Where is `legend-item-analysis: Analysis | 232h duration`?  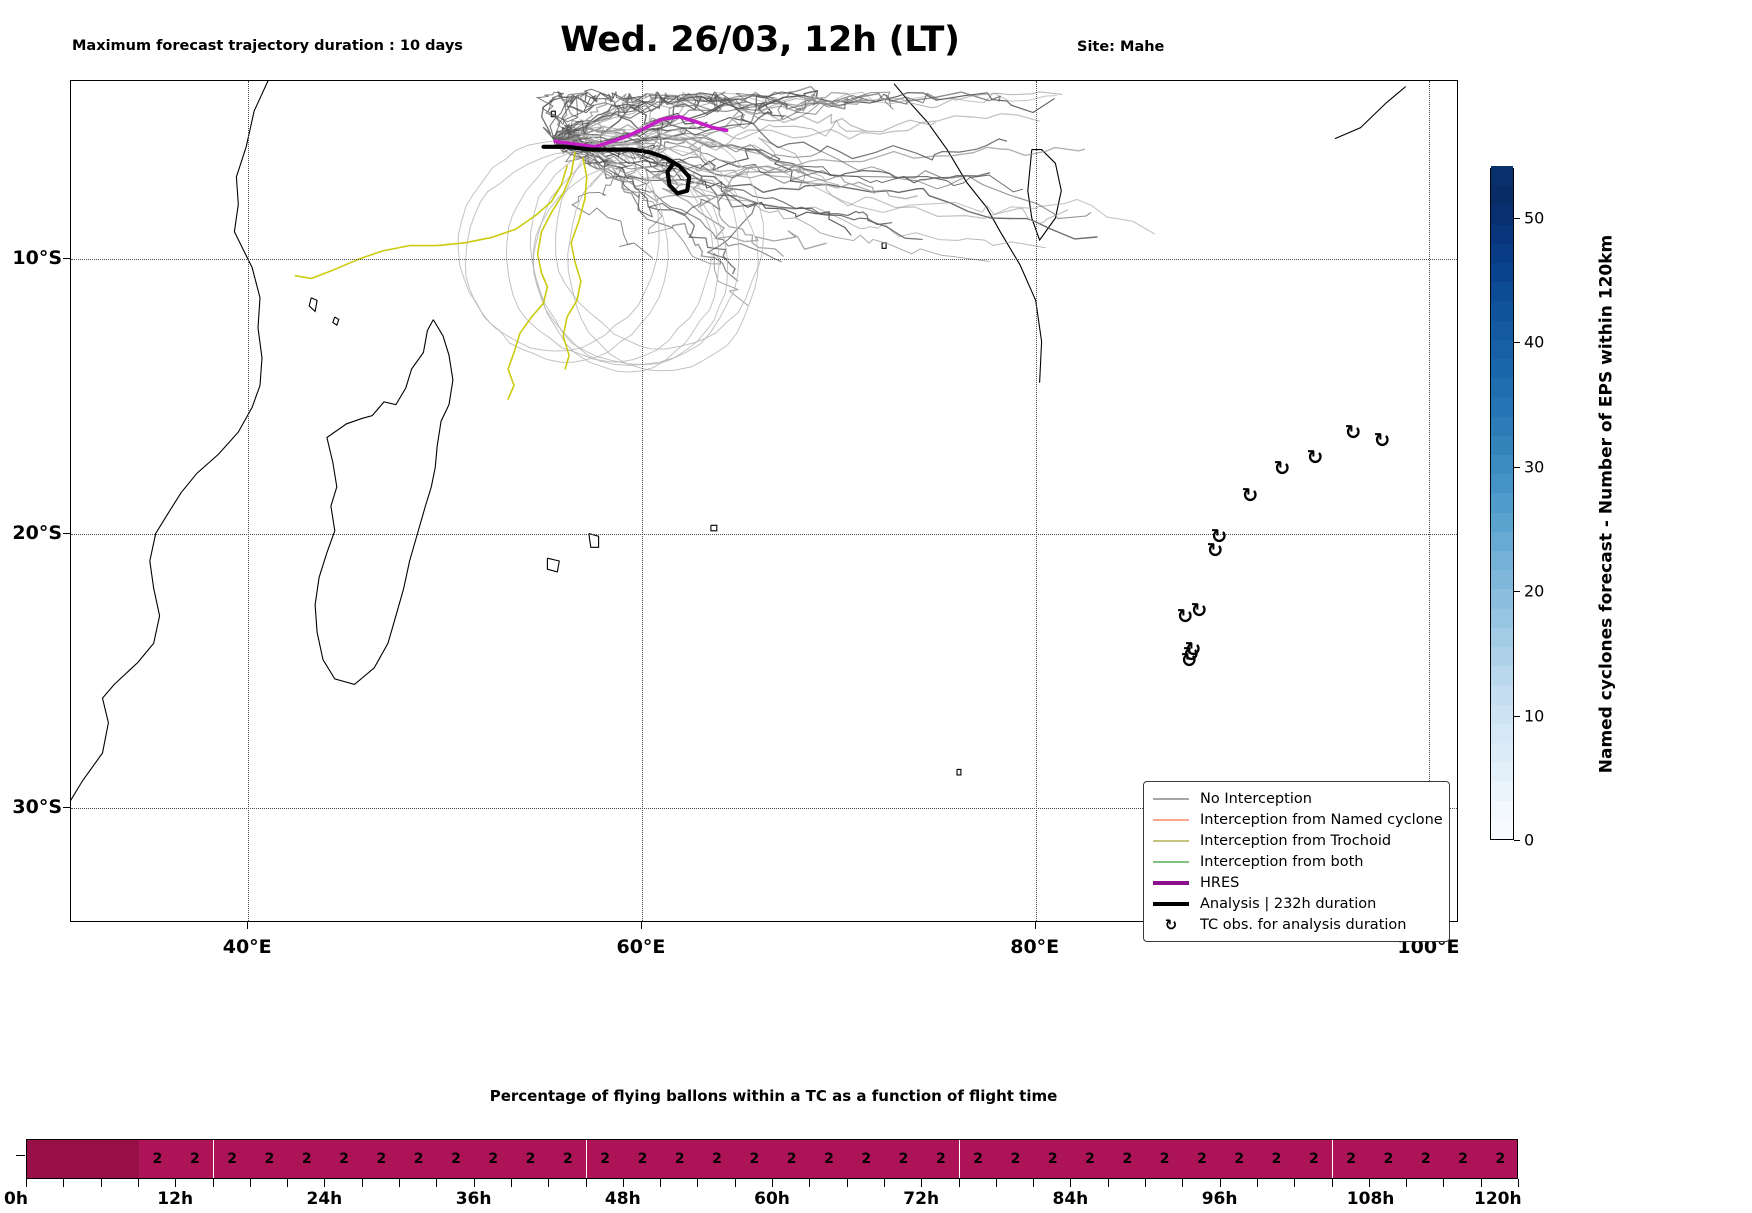
legend-item-analysis: Analysis | 232h duration is located at coordinates (1295, 903).